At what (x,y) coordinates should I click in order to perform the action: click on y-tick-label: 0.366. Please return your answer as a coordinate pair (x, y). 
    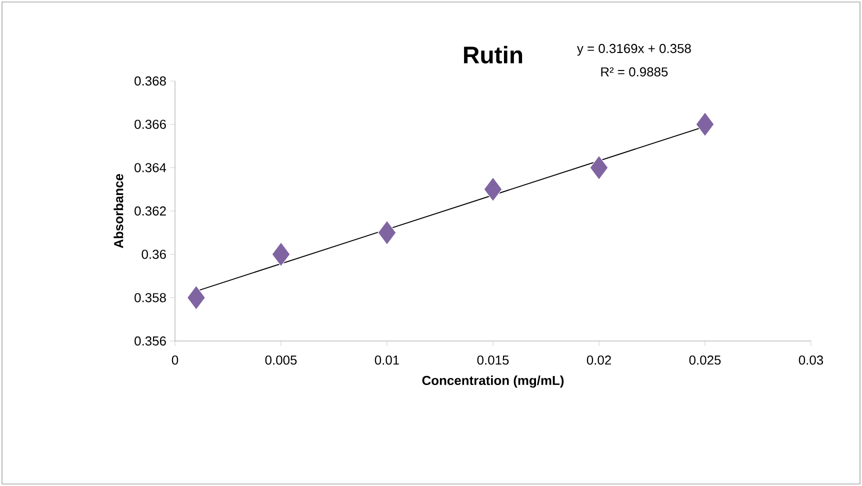
    Looking at the image, I should click on (150, 124).